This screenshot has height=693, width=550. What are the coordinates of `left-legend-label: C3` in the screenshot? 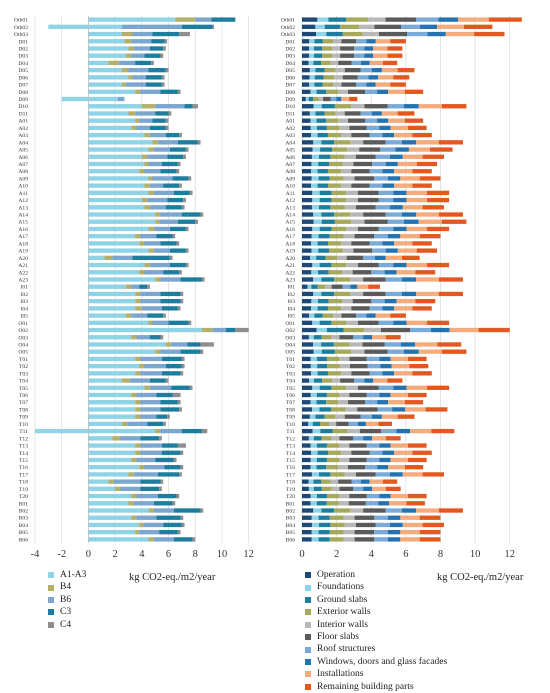 It's located at (66, 612).